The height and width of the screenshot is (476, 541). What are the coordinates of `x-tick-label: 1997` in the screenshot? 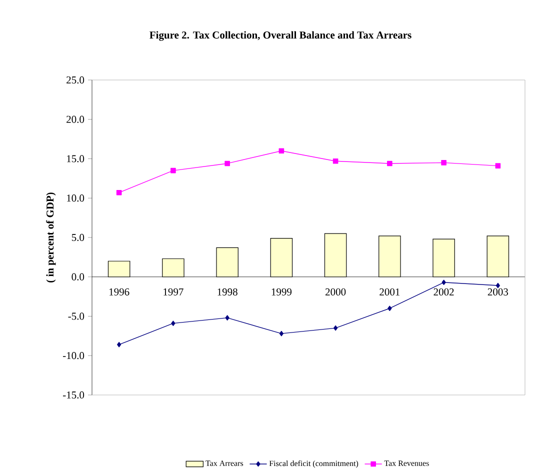 It's located at (174, 292).